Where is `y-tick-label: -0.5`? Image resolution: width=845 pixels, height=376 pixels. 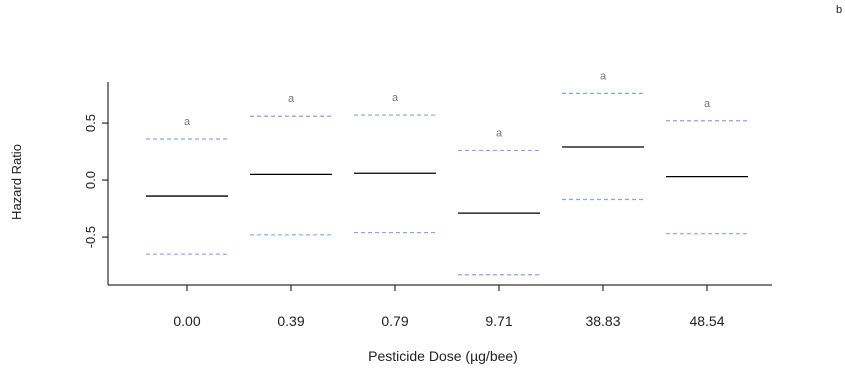
y-tick-label: -0.5 is located at coordinates (90, 237).